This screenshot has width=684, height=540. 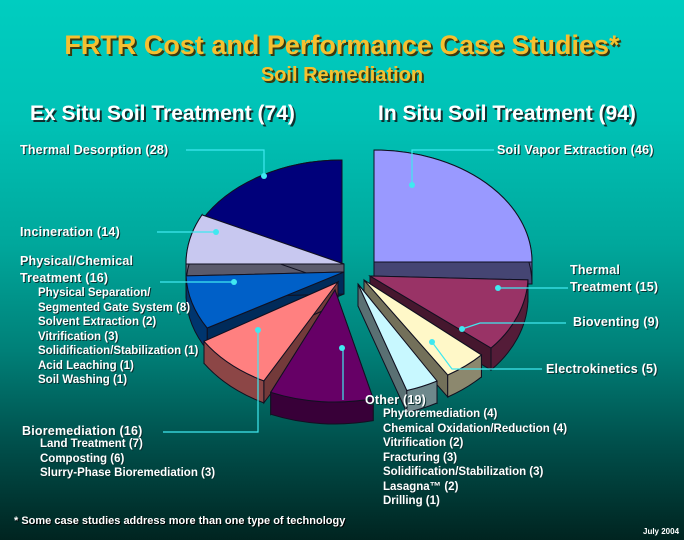 I want to click on label-thermal-treatment-1: Thermal, so click(x=595, y=270).